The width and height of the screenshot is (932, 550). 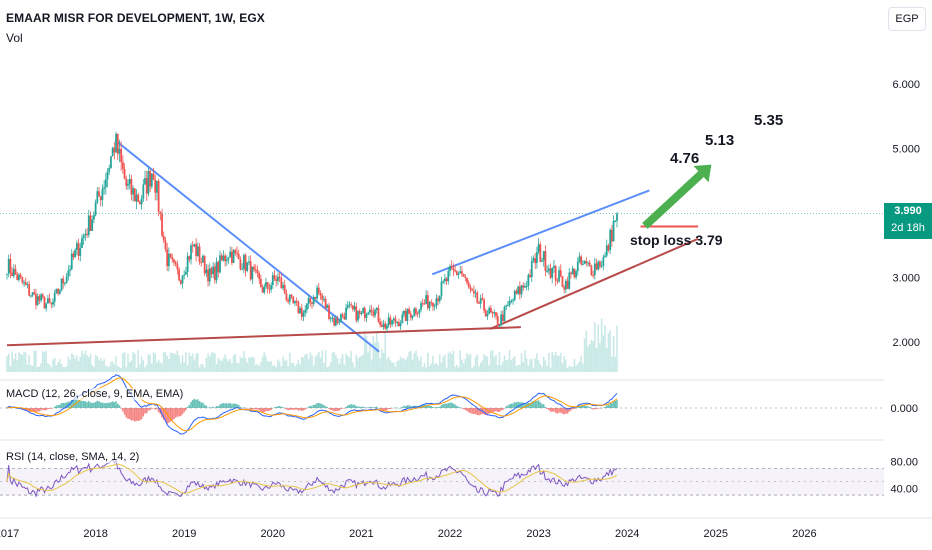 I want to click on macd-label: MACD (12, 26, close, 9, EMA, EMA), so click(x=95, y=394).